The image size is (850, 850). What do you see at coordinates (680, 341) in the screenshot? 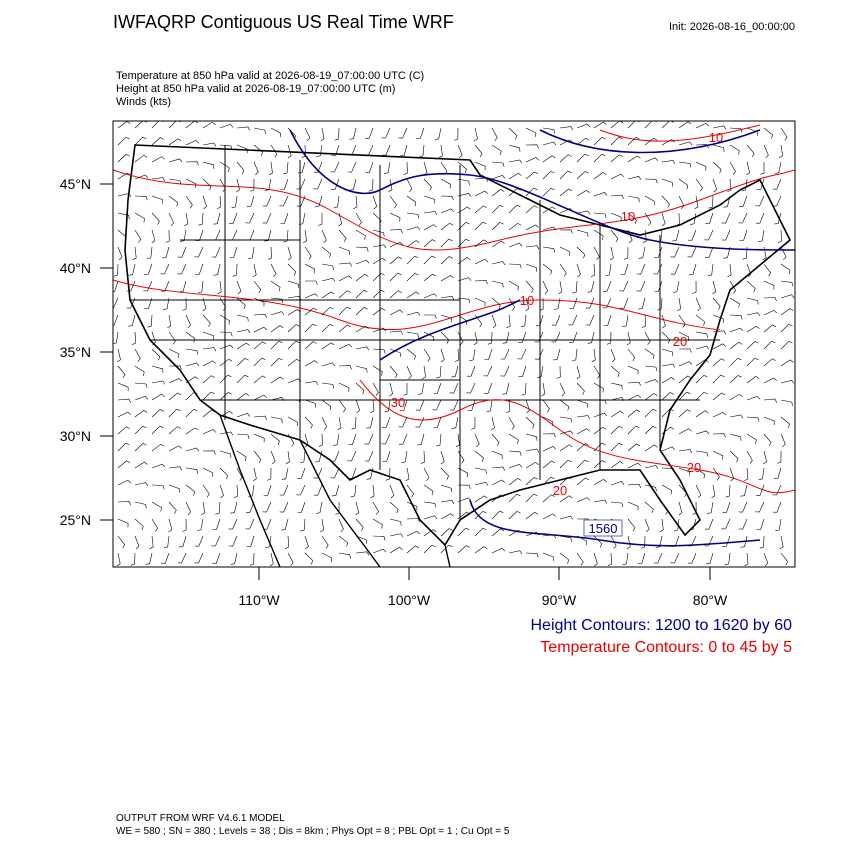
I see `temperature-label: 20` at bounding box center [680, 341].